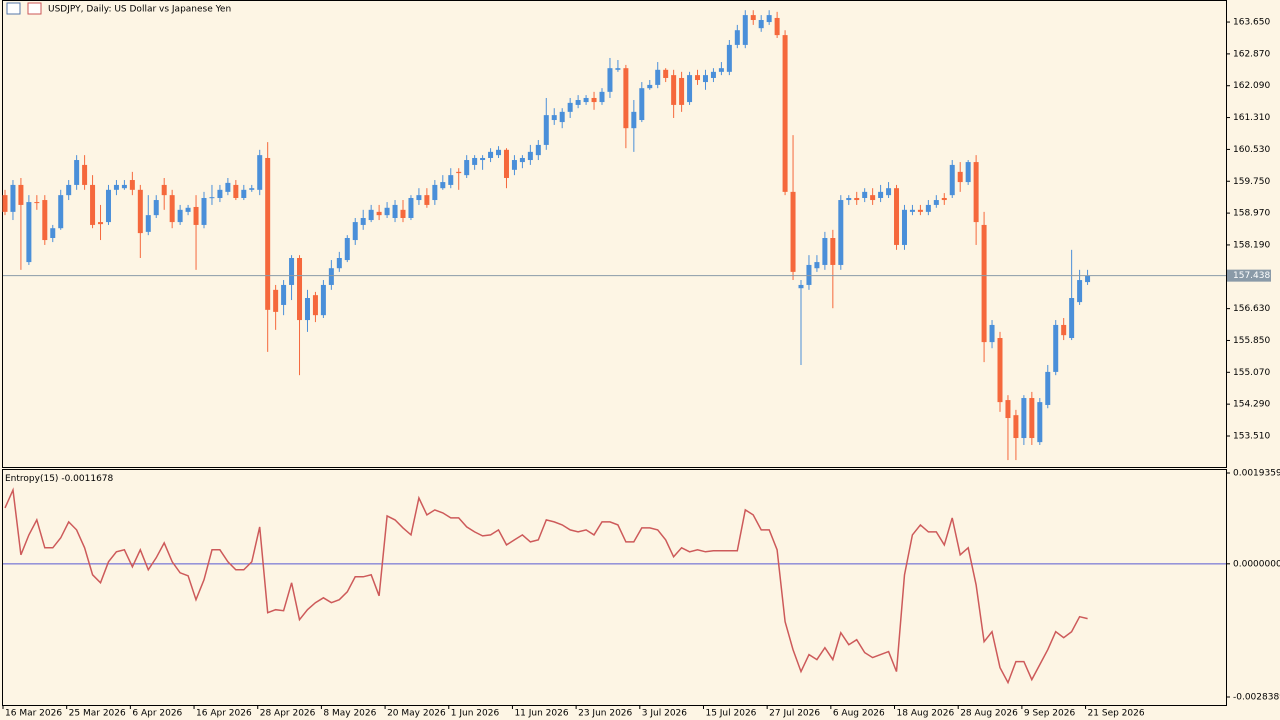 The image size is (1280, 720). I want to click on y-tick-label: 163.650, so click(1251, 23).